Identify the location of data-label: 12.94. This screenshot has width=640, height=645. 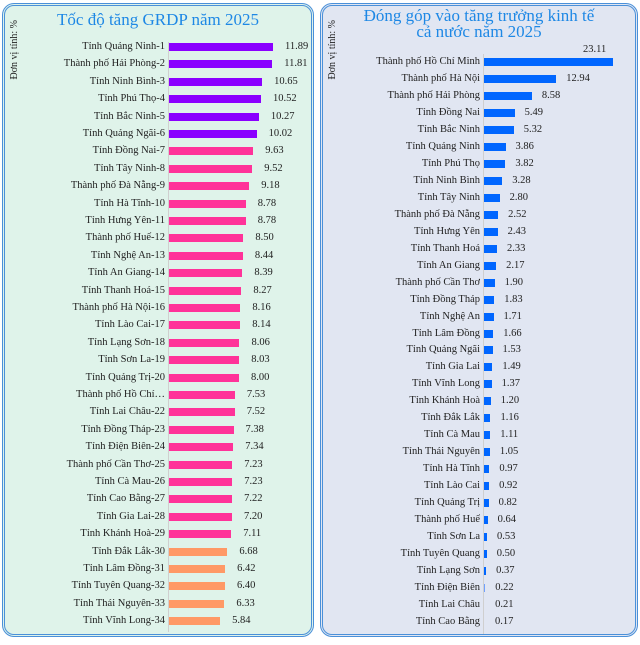
(578, 78).